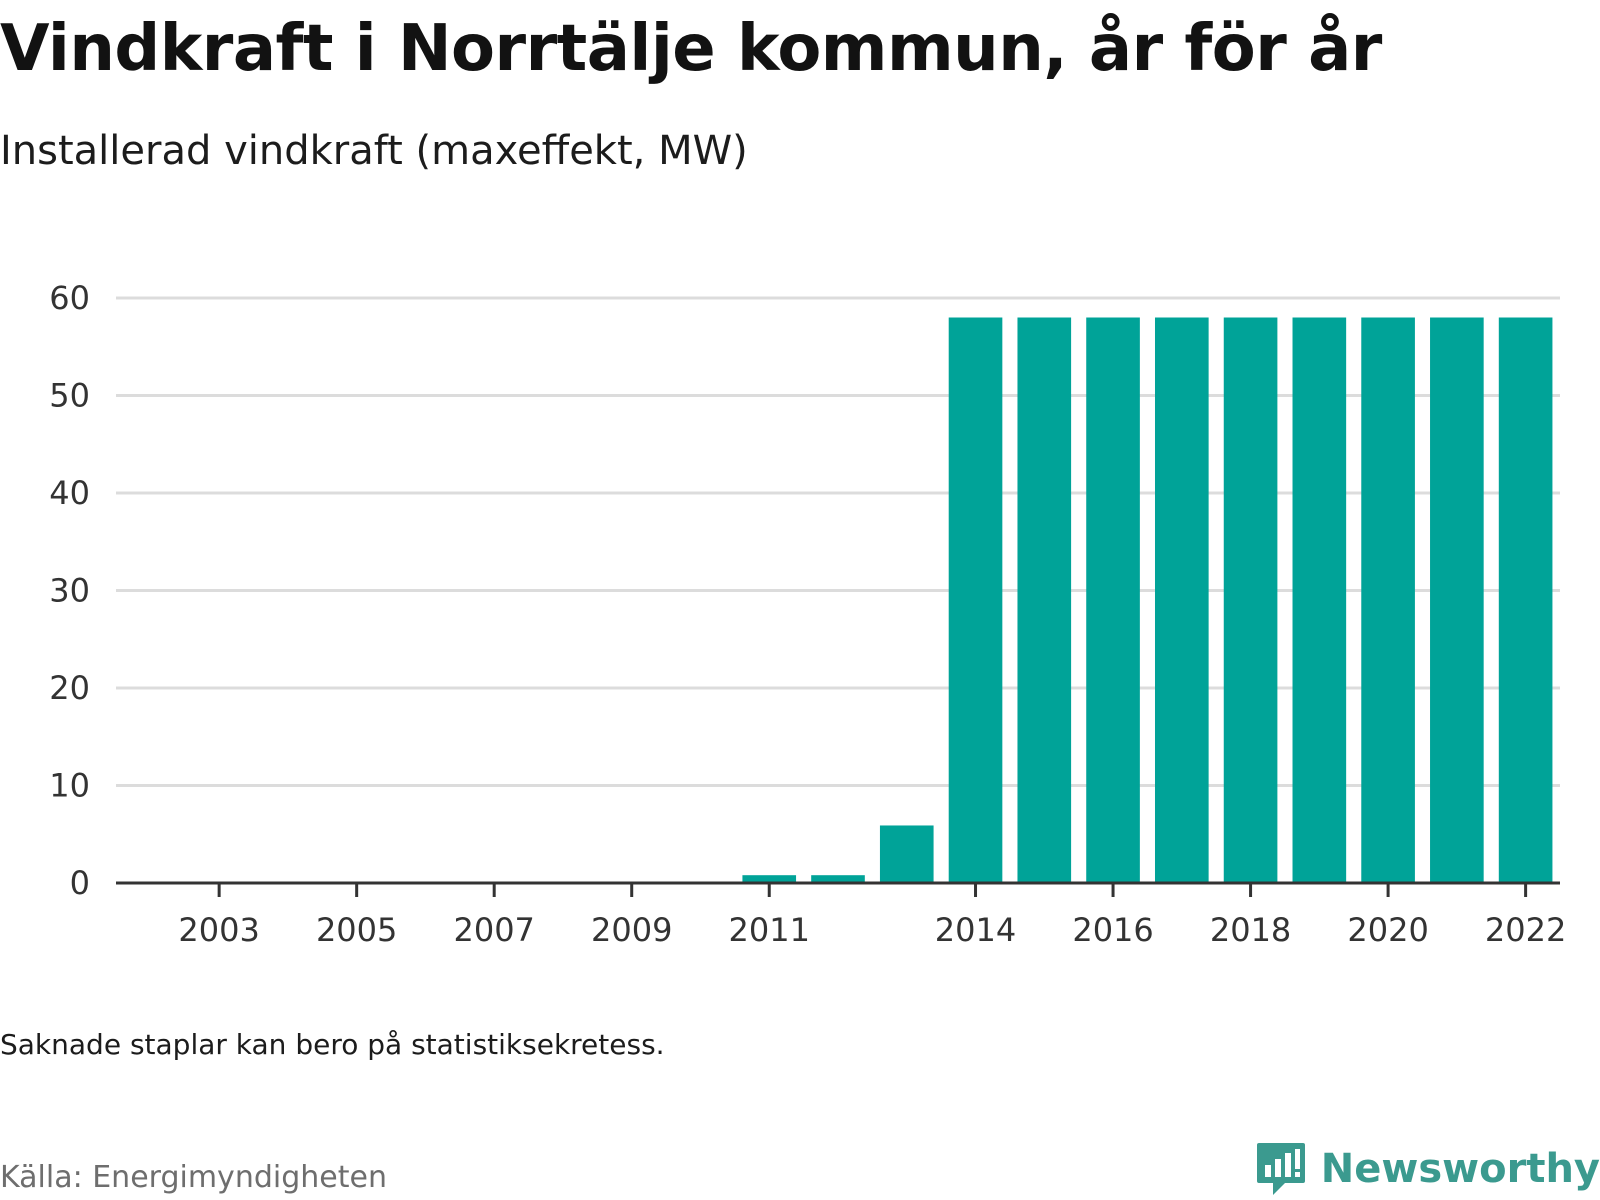 This screenshot has height=1200, width=1600. I want to click on x-axis-ticks: 2003 2005 2007 2009 2011 2014 2016 2018 2020 2022, so click(872, 916).